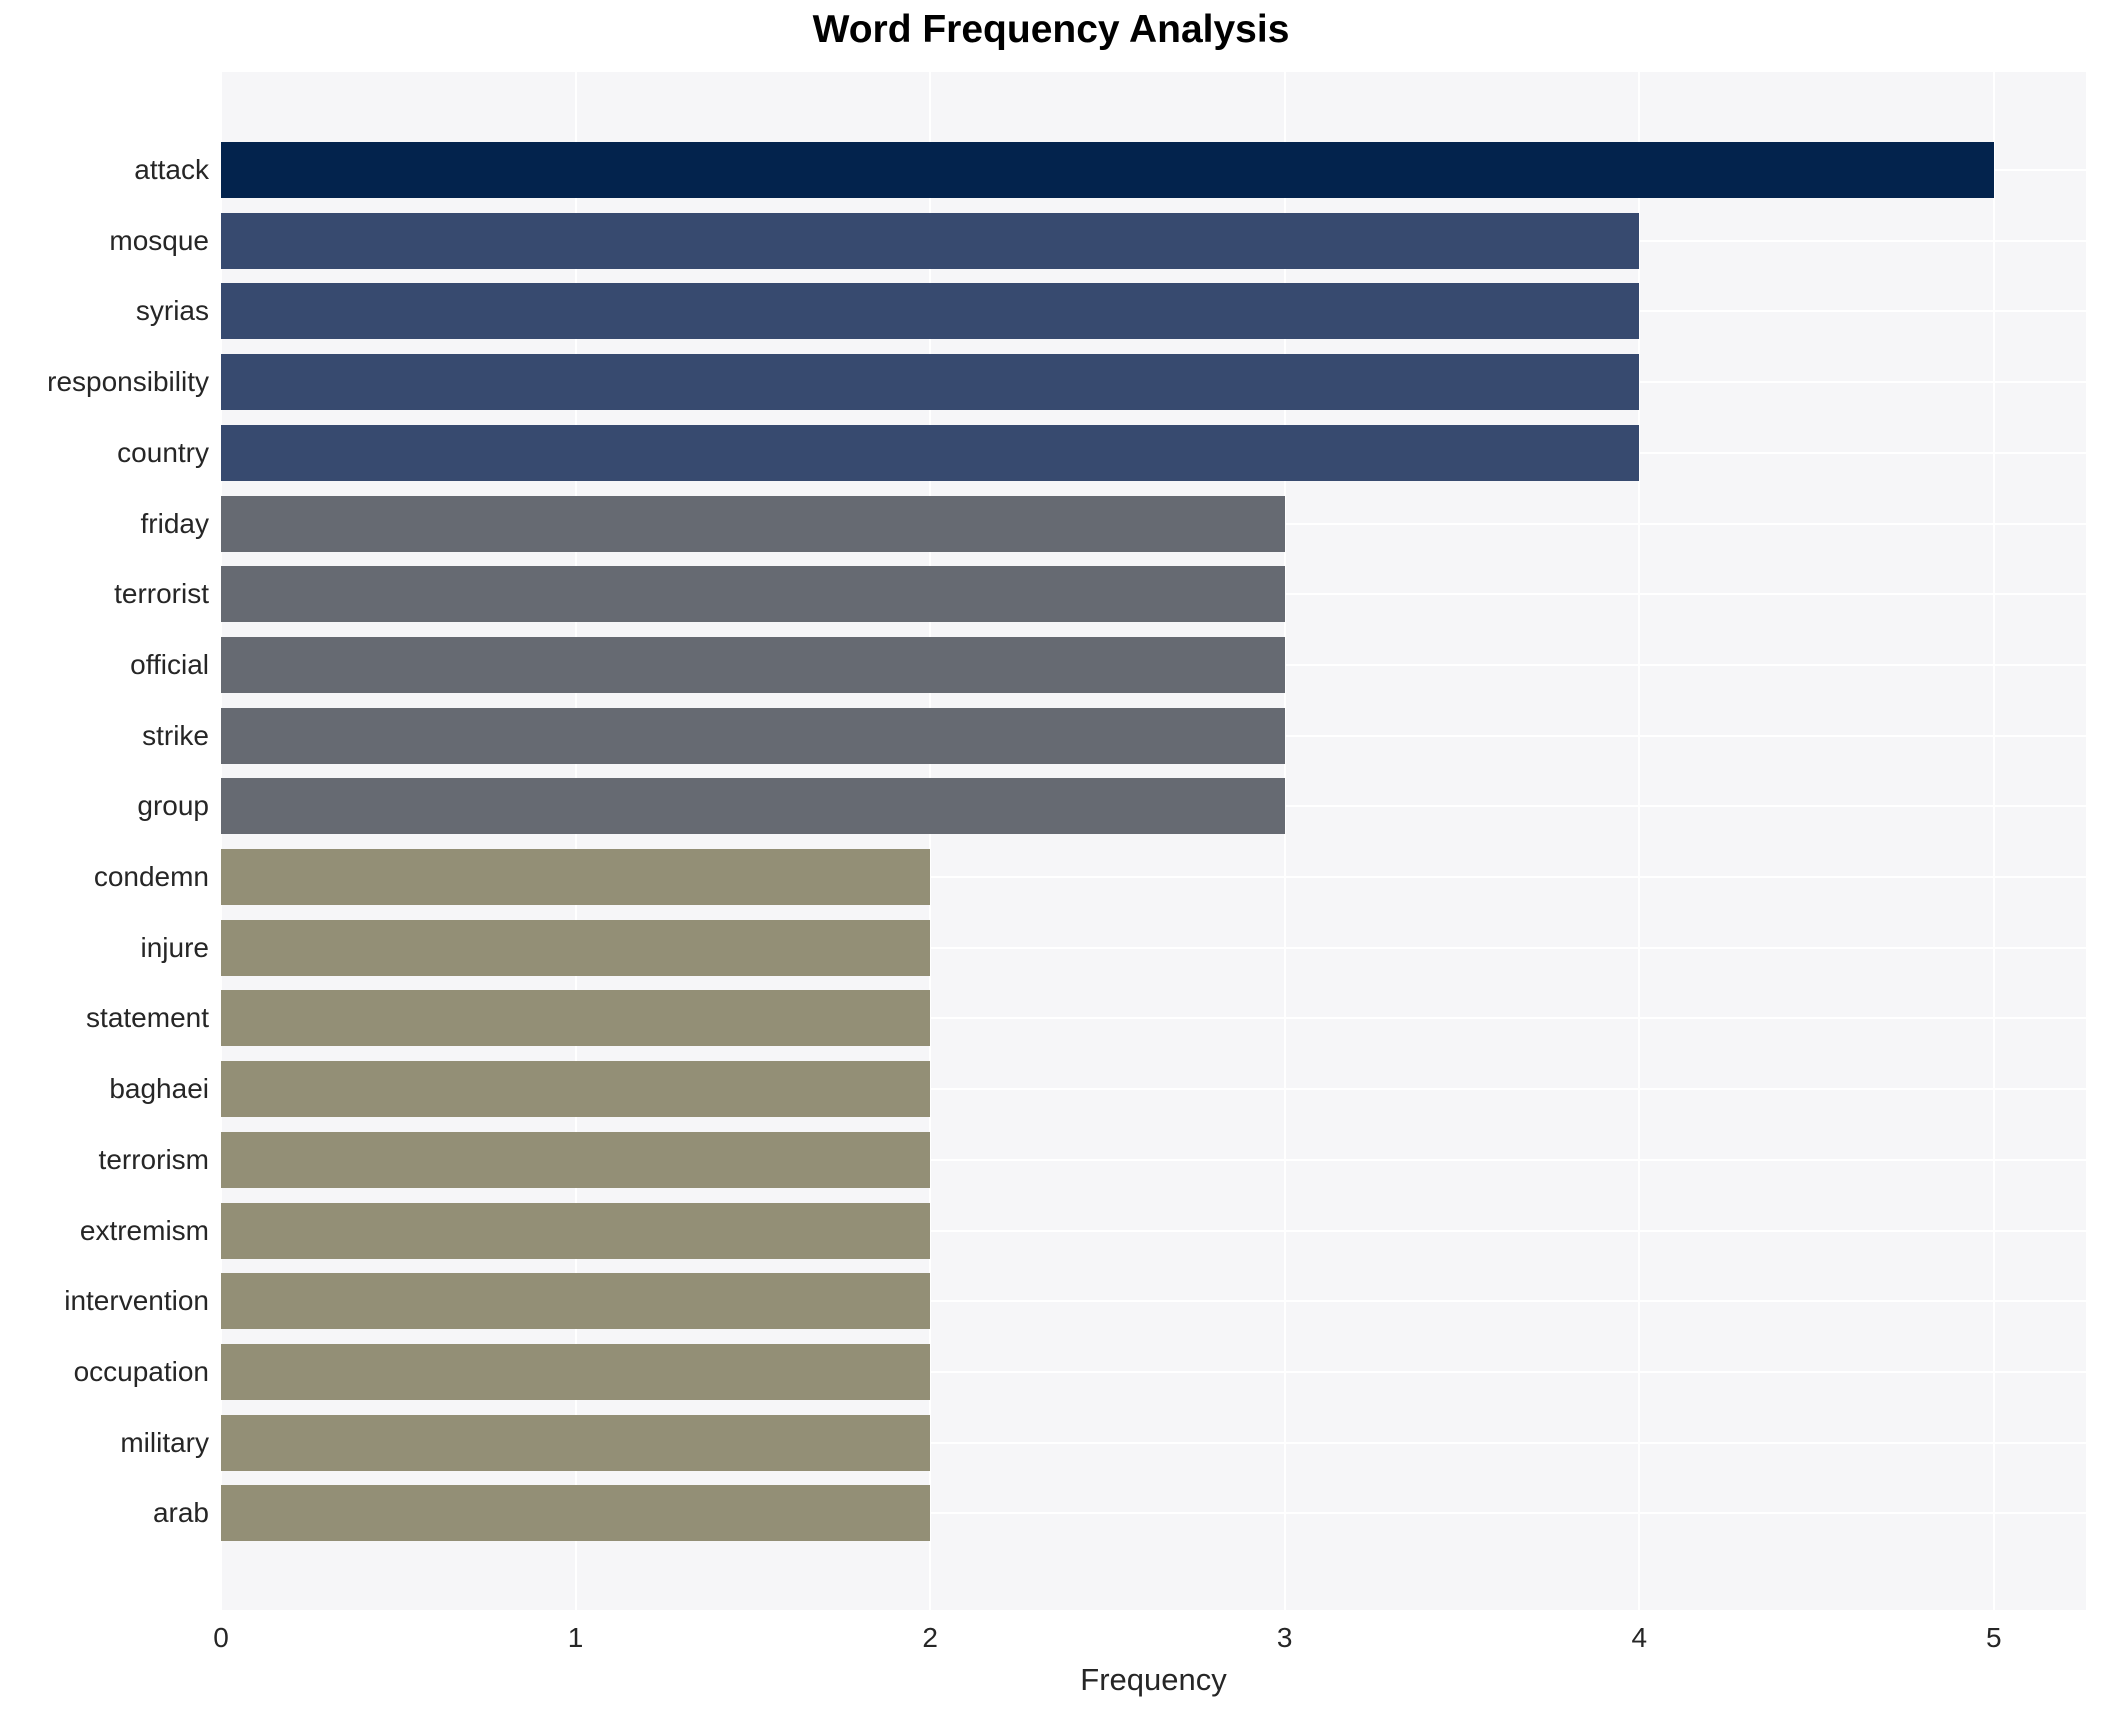 Image resolution: width=2102 pixels, height=1710 pixels. Describe the element at coordinates (173, 806) in the screenshot. I see `y-axis-label-group: group` at that location.